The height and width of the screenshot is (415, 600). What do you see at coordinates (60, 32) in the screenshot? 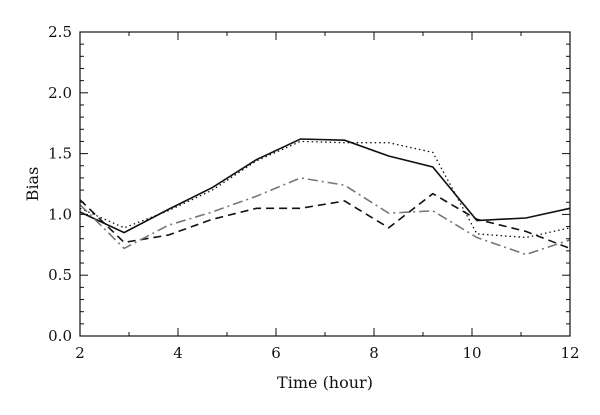
I see `y-tick-label: 2.5` at bounding box center [60, 32].